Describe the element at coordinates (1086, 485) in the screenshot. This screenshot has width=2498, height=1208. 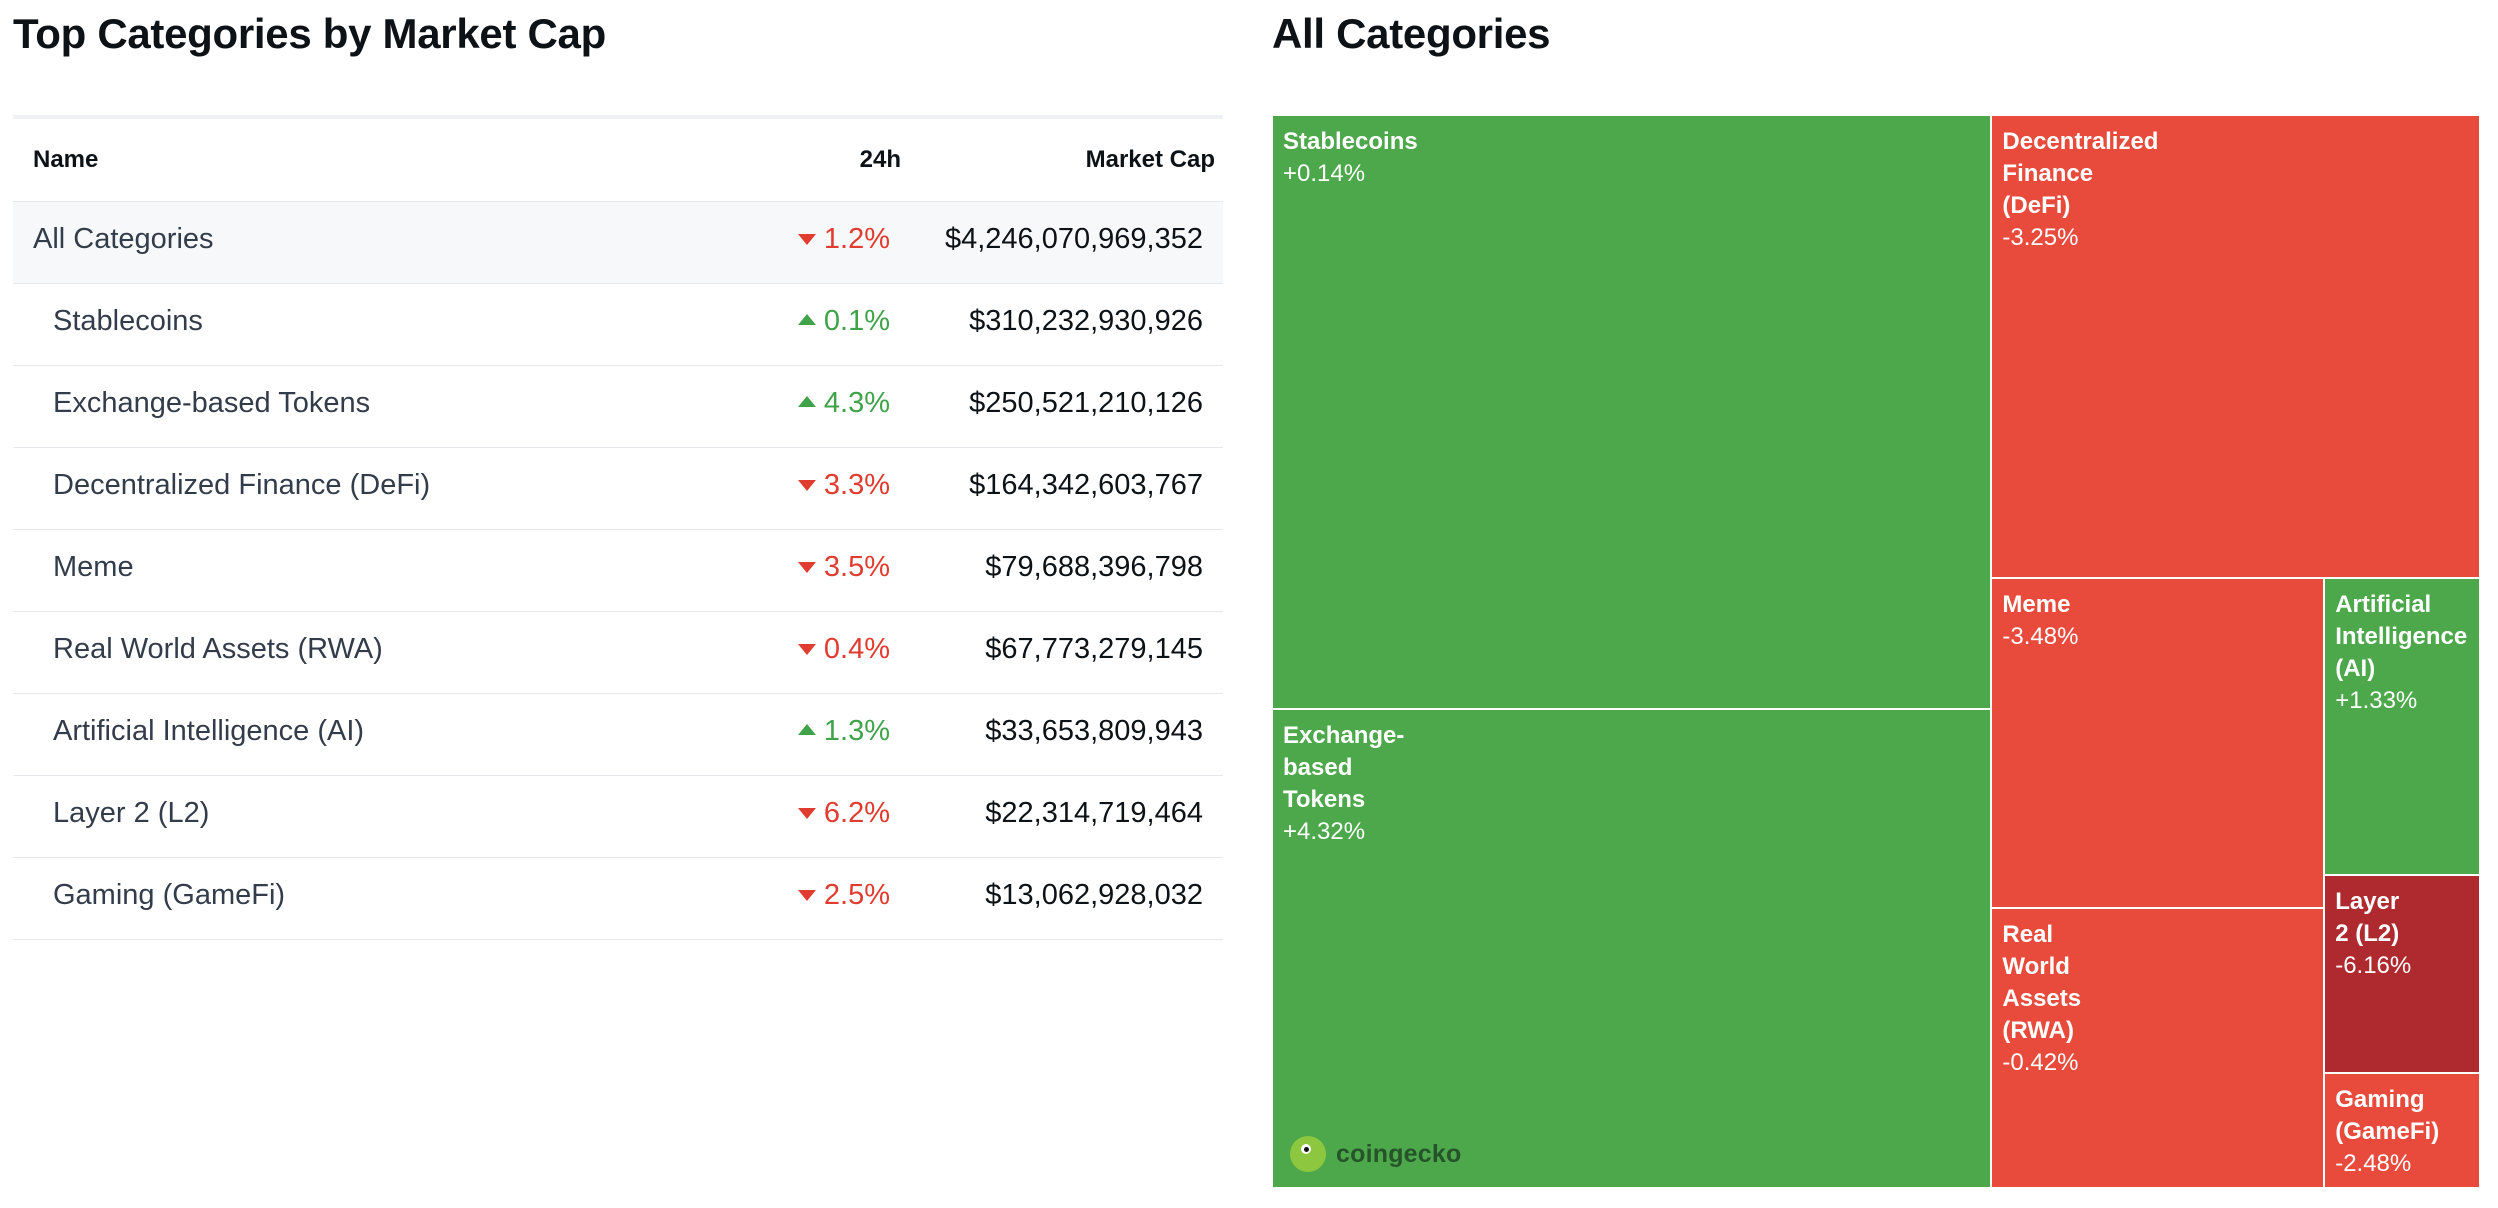
I see `market-cap-value: $164,342,603,767` at that location.